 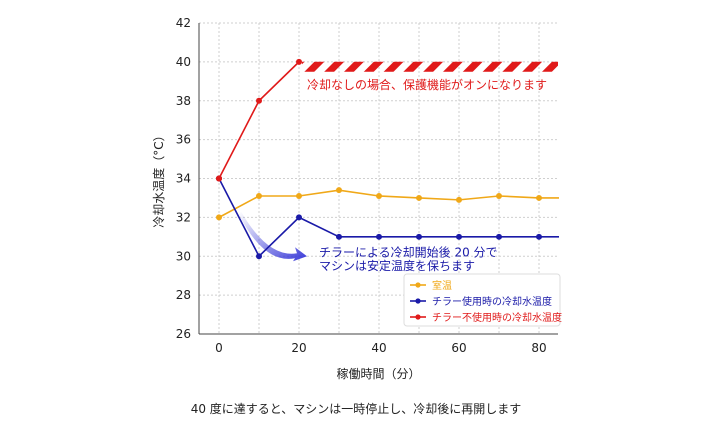 What do you see at coordinates (427, 84) in the screenshot?
I see `annotation-protection: 冷却なしの場合、保護機能がオンになります` at bounding box center [427, 84].